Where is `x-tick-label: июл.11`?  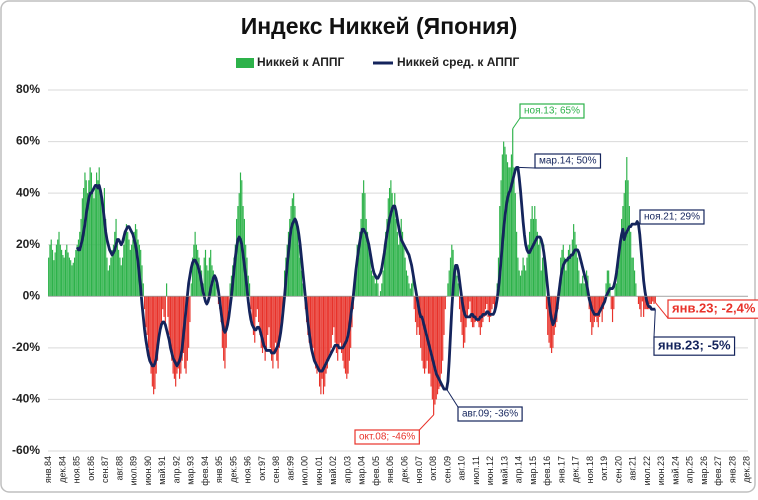 x-tick-label: июл.11 is located at coordinates (476, 470).